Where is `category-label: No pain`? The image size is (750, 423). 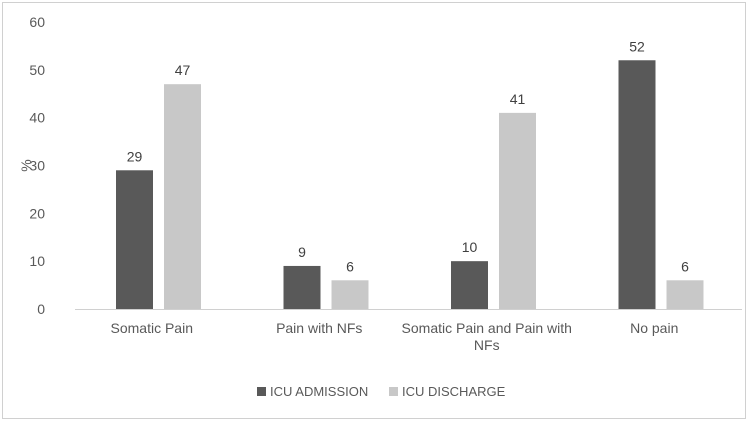
category-label: No pain is located at coordinates (654, 328).